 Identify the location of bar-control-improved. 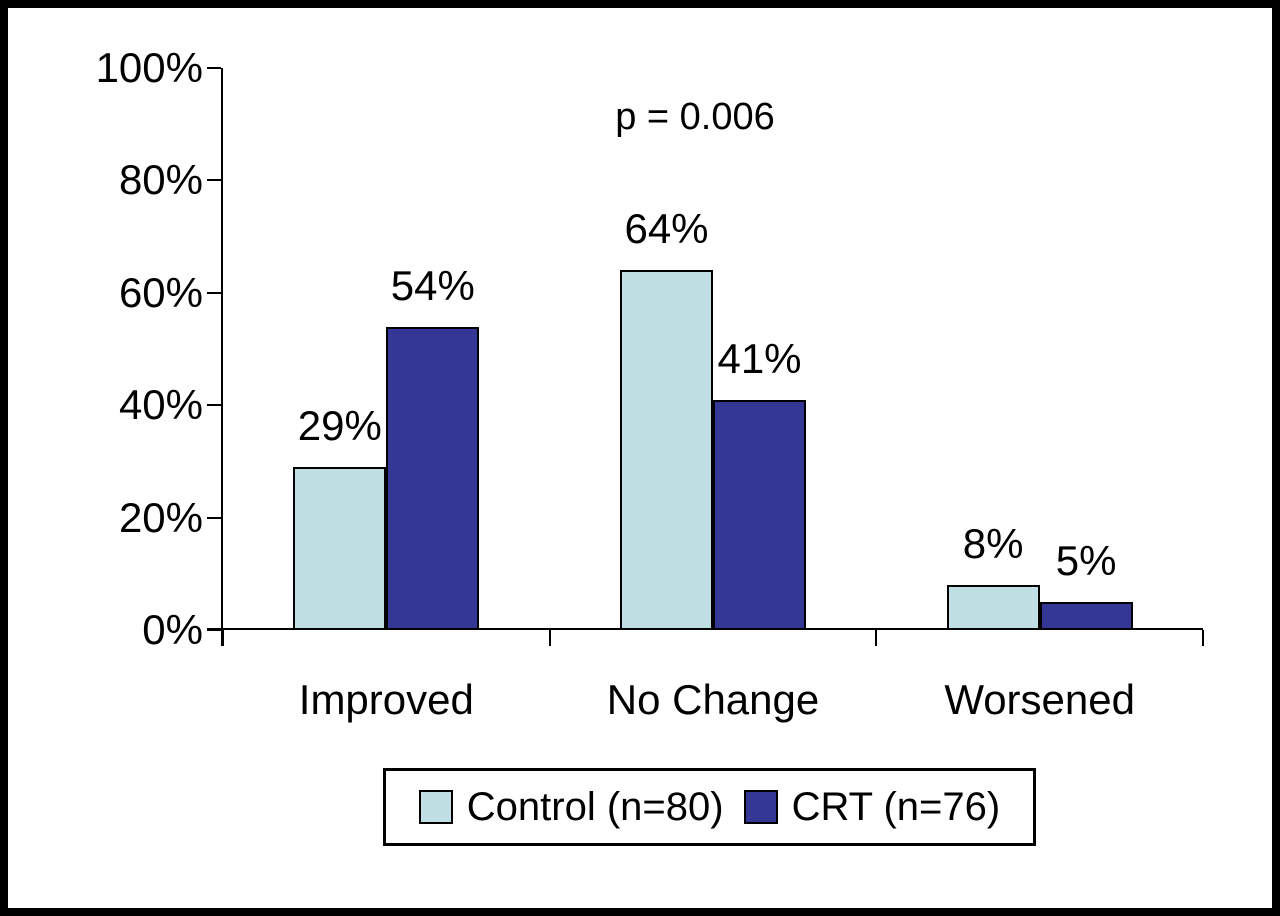
(340, 548).